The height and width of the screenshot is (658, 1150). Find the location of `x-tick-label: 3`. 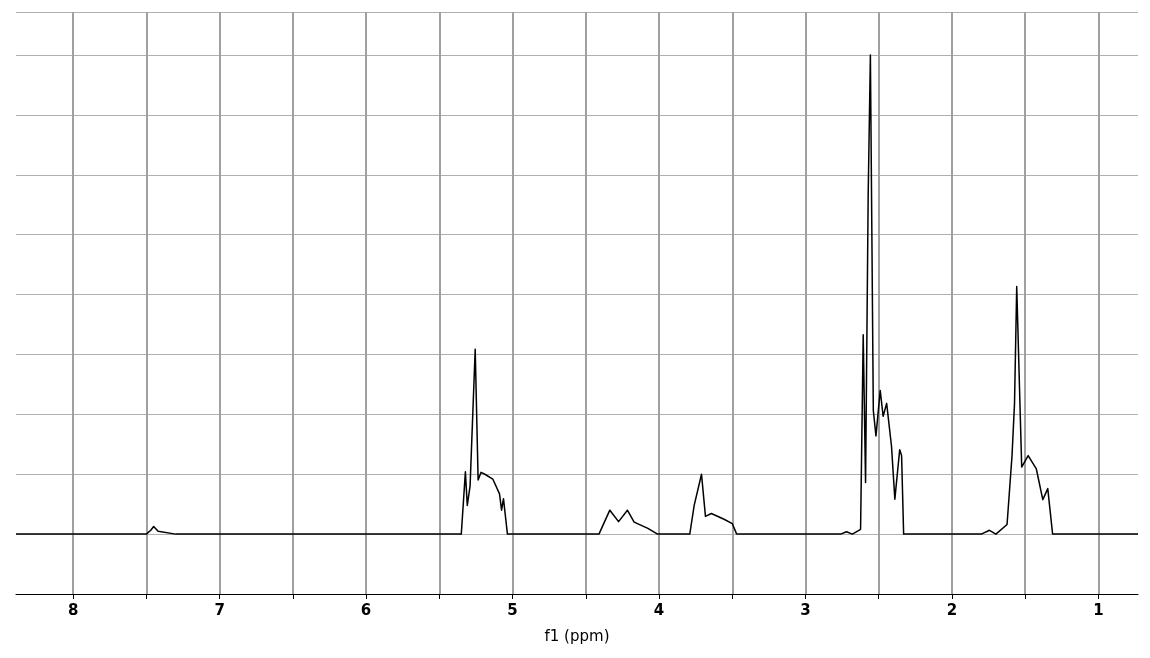

x-tick-label: 3 is located at coordinates (805, 609).